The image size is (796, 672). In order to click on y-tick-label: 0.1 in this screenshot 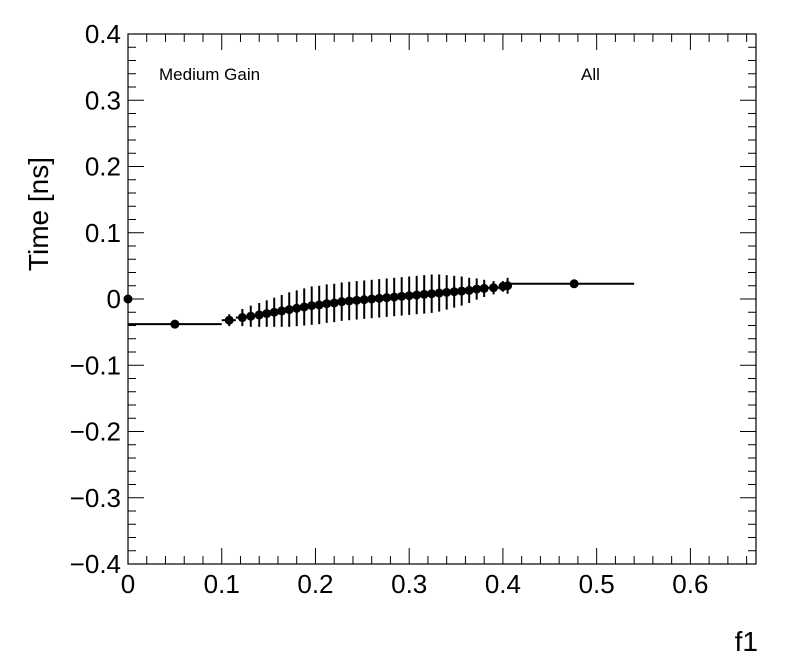, I will do `click(103, 233)`.